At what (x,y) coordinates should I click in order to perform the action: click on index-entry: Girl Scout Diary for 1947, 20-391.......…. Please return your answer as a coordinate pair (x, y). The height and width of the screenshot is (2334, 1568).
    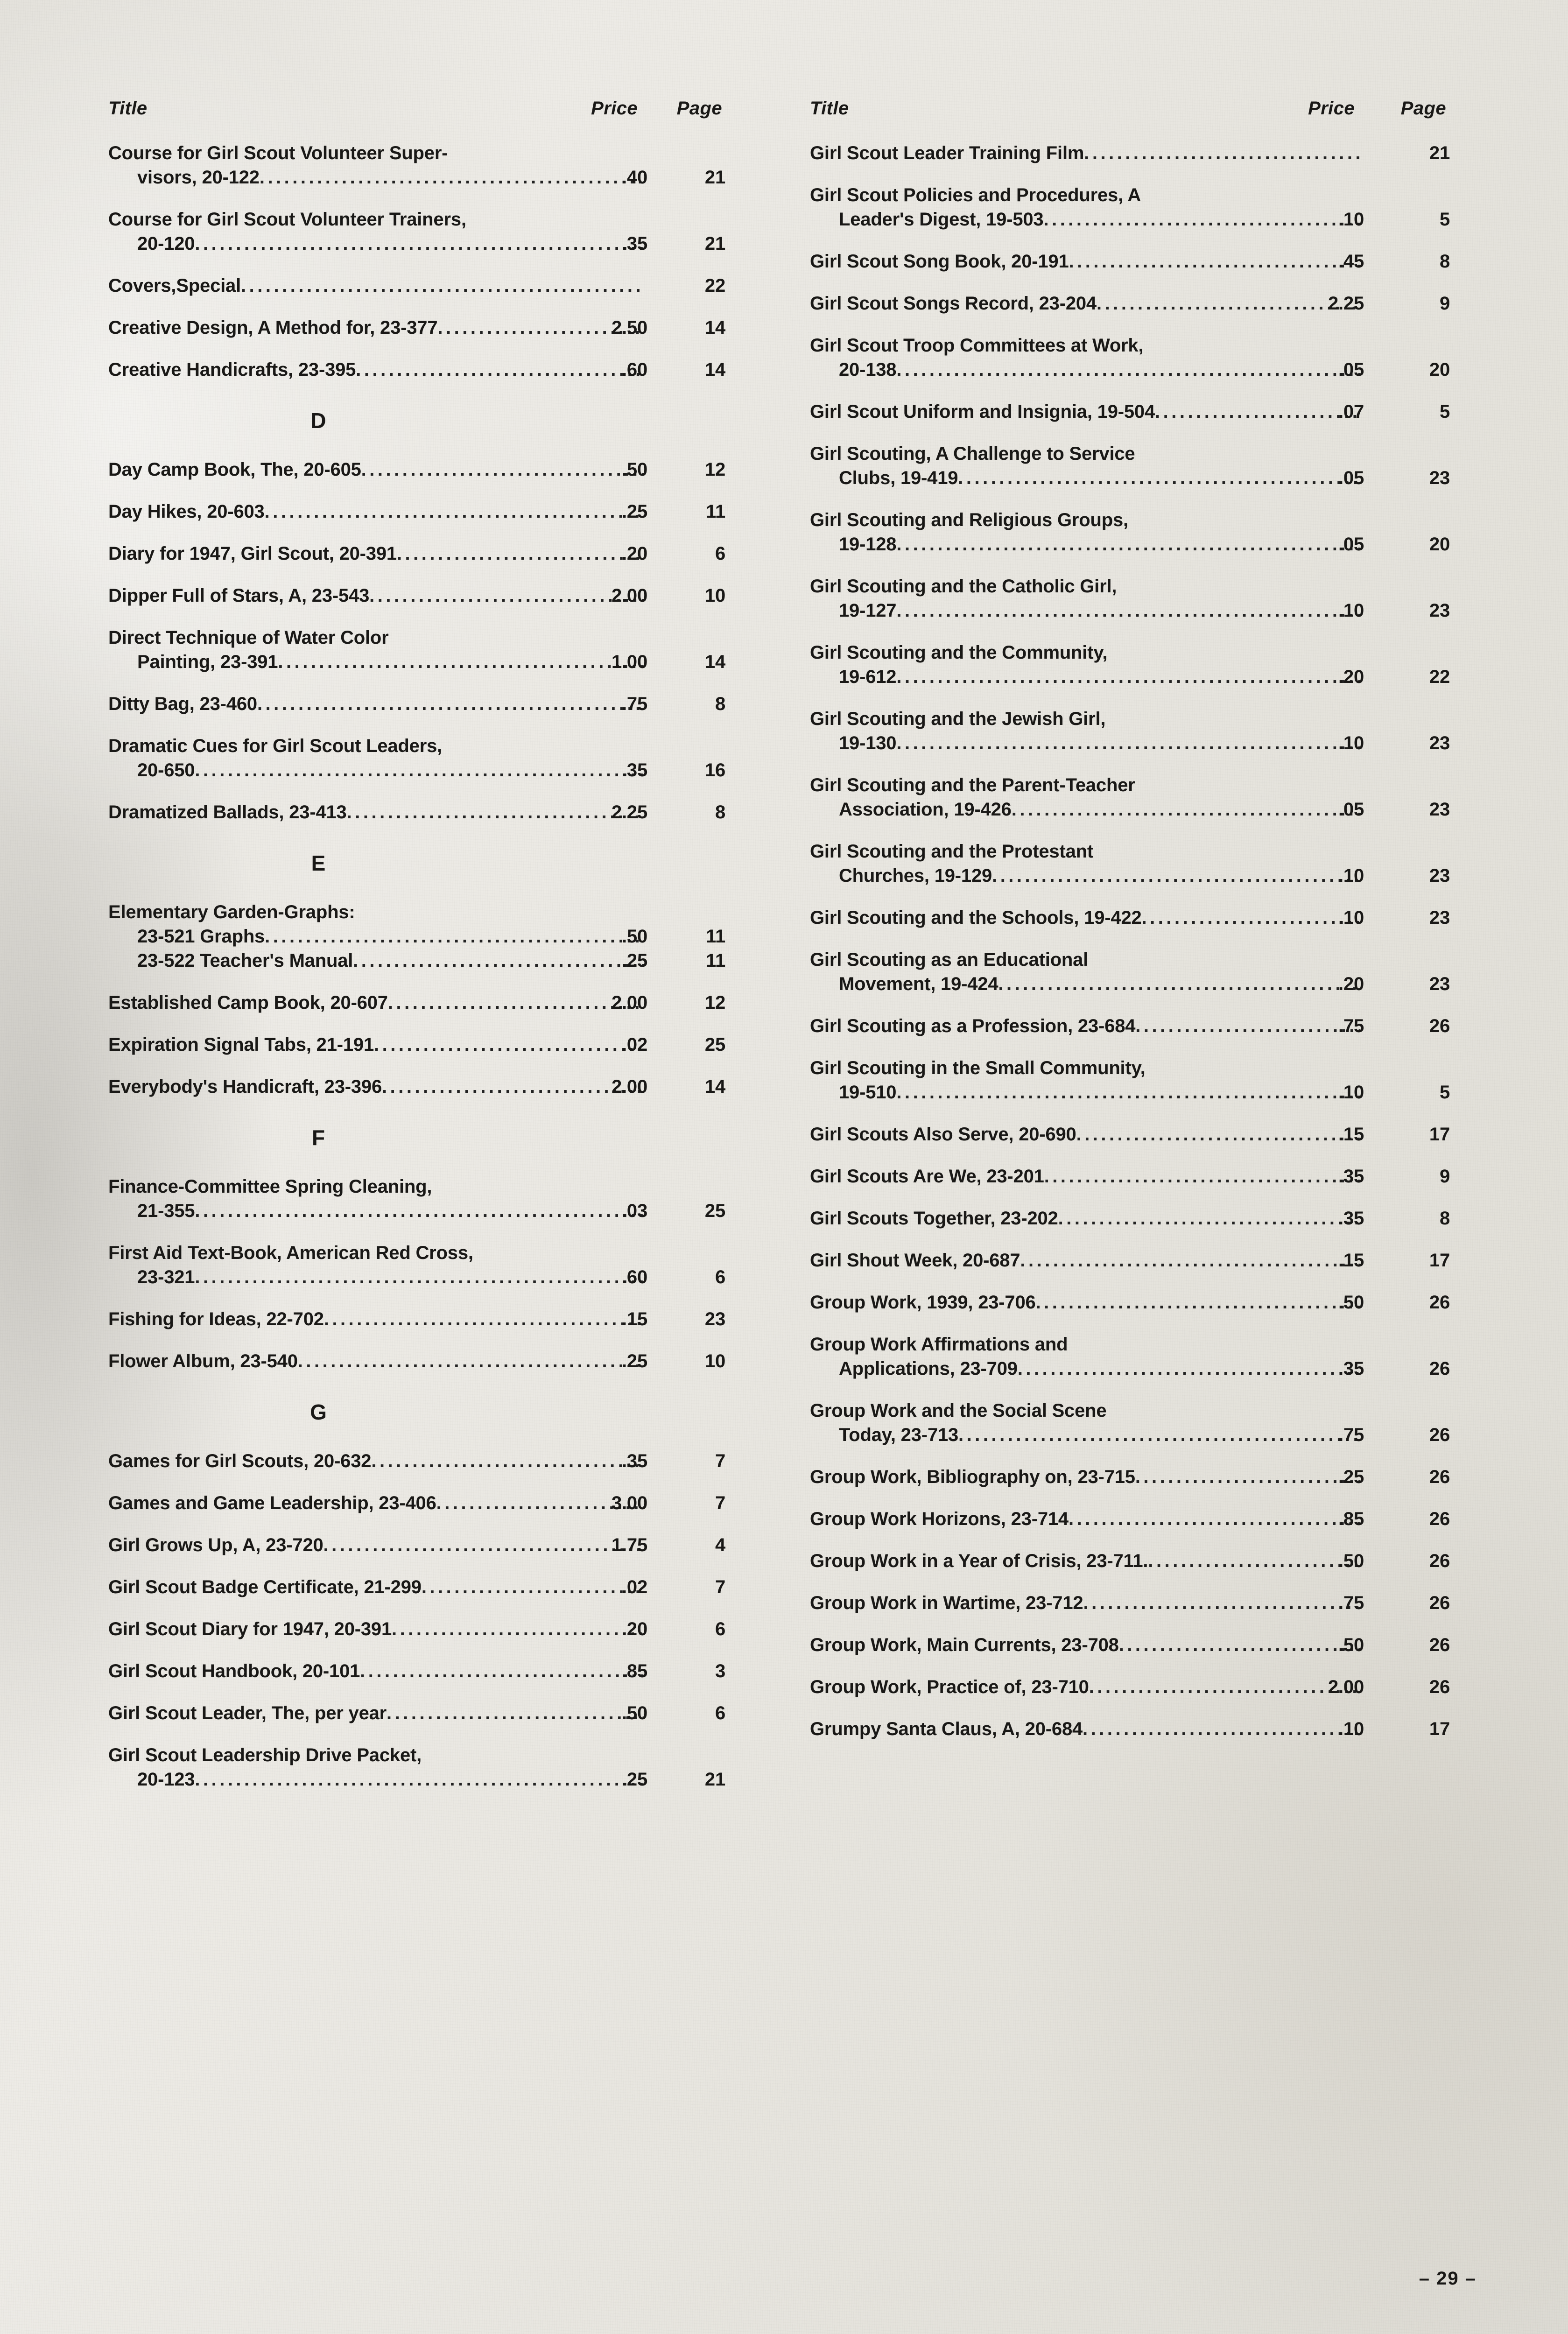
    Looking at the image, I should click on (418, 1629).